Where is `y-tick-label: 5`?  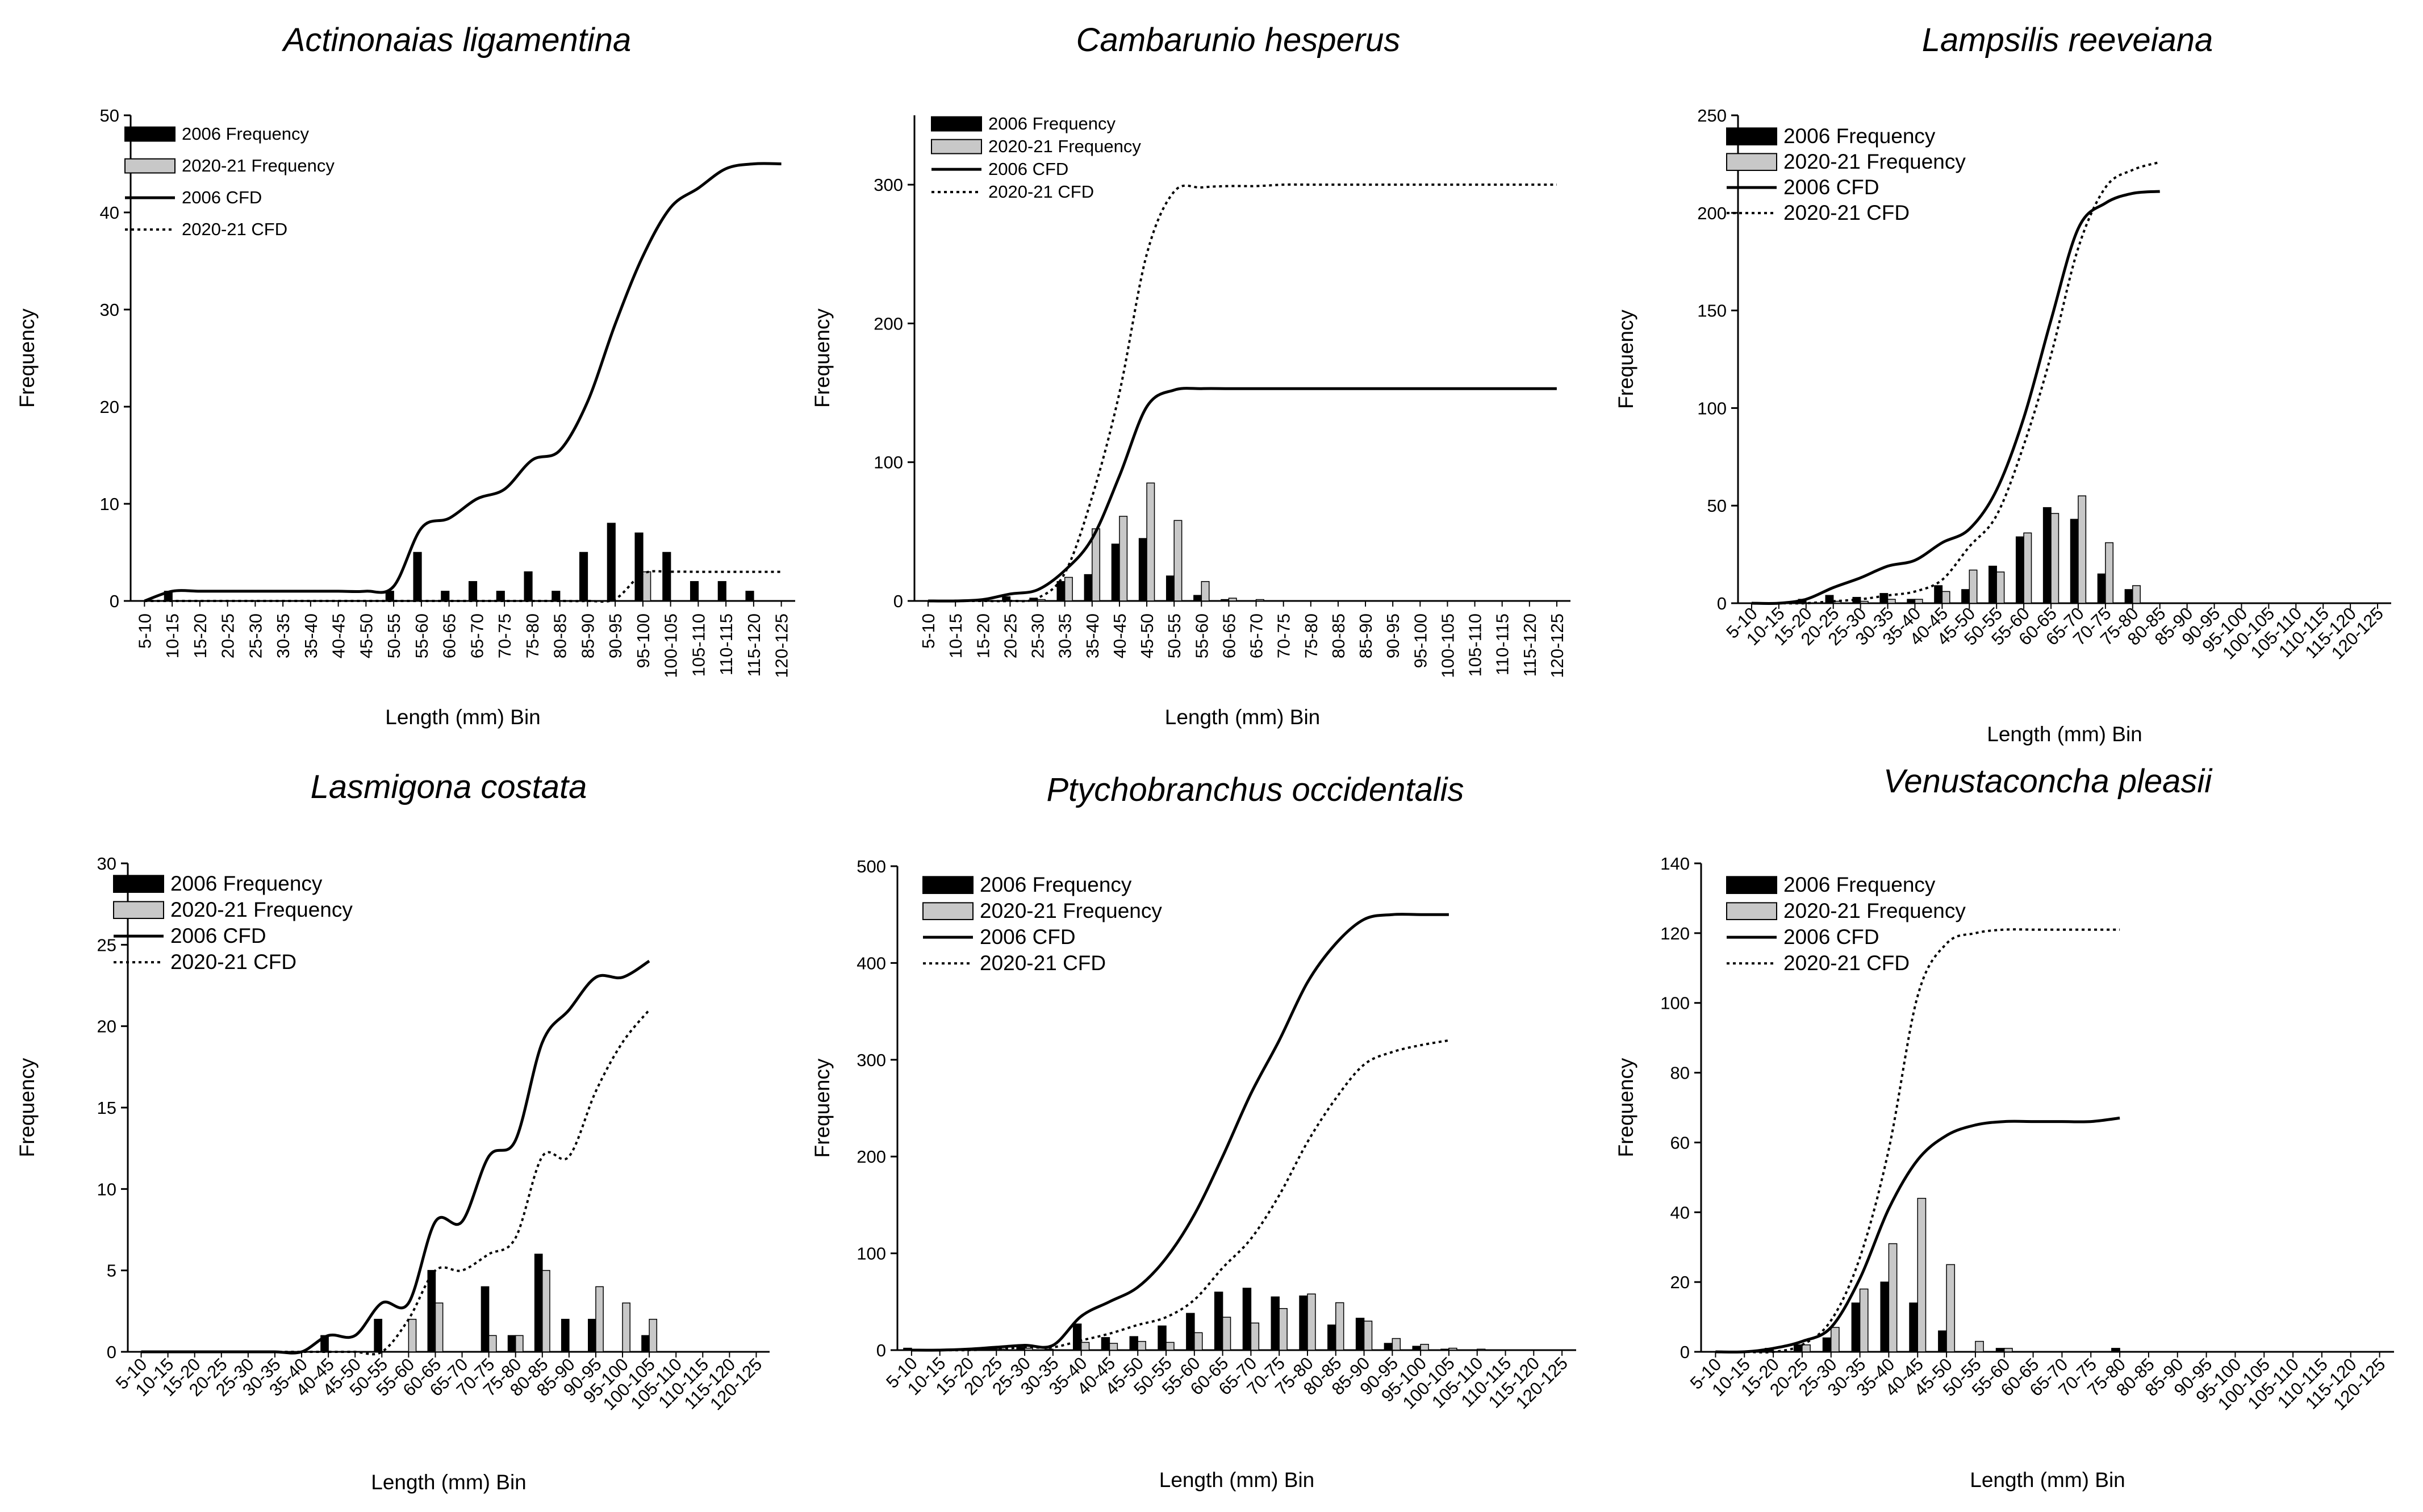
y-tick-label: 5 is located at coordinates (111, 1271).